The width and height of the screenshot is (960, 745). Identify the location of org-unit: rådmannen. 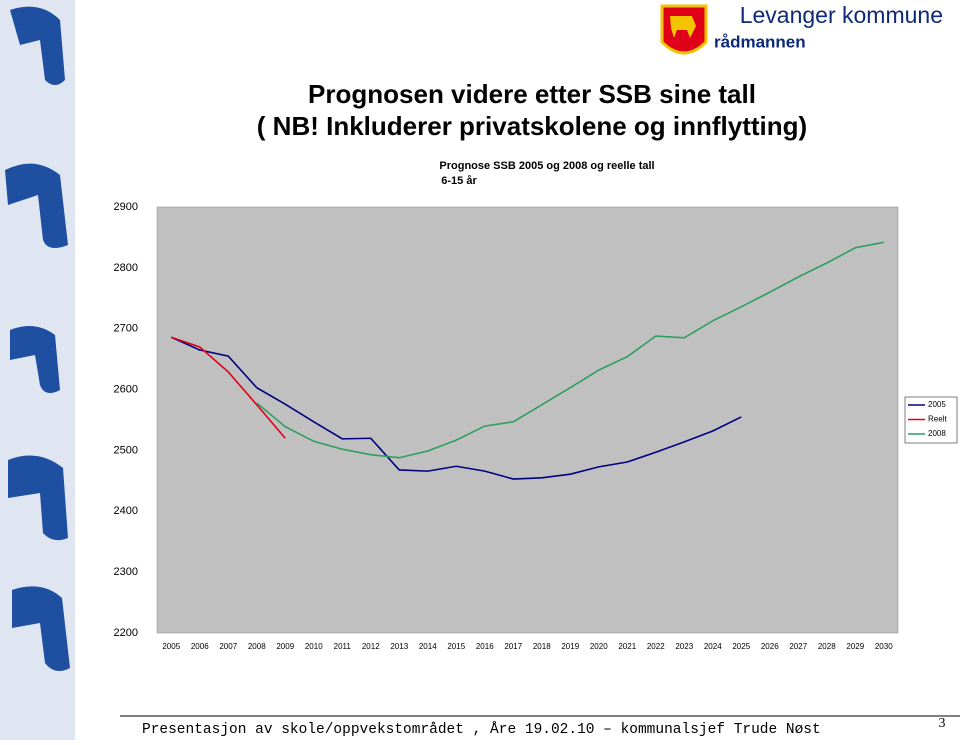
(760, 41).